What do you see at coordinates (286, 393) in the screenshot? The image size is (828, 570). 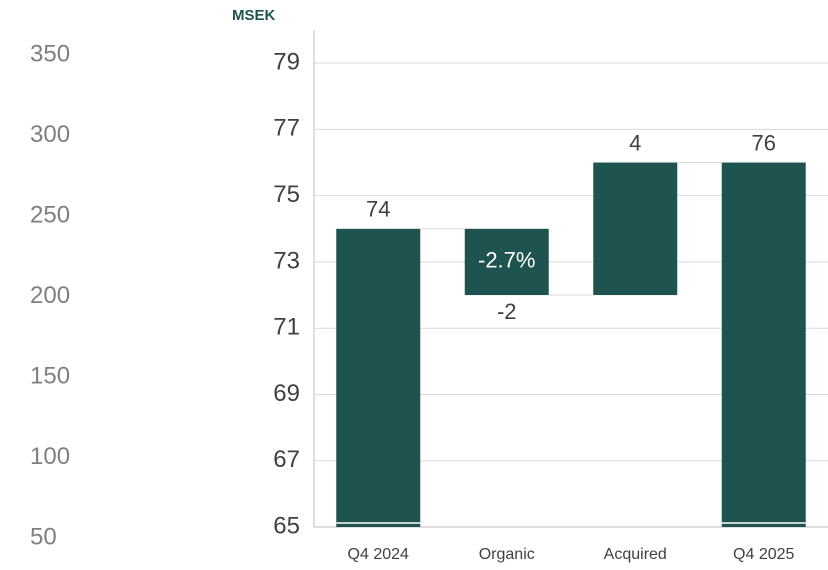 I see `y-tick-label: 69` at bounding box center [286, 393].